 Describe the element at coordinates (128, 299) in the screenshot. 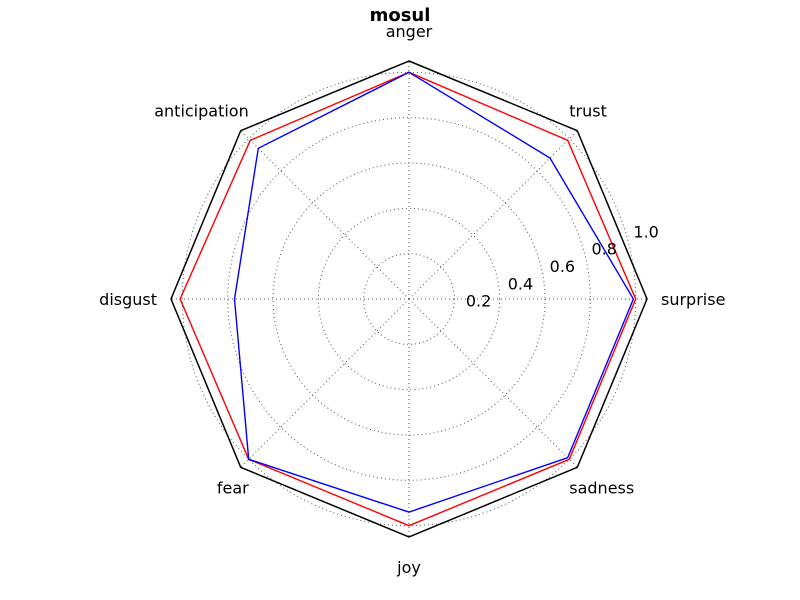

I see `category-label-disgust: disgust` at that location.